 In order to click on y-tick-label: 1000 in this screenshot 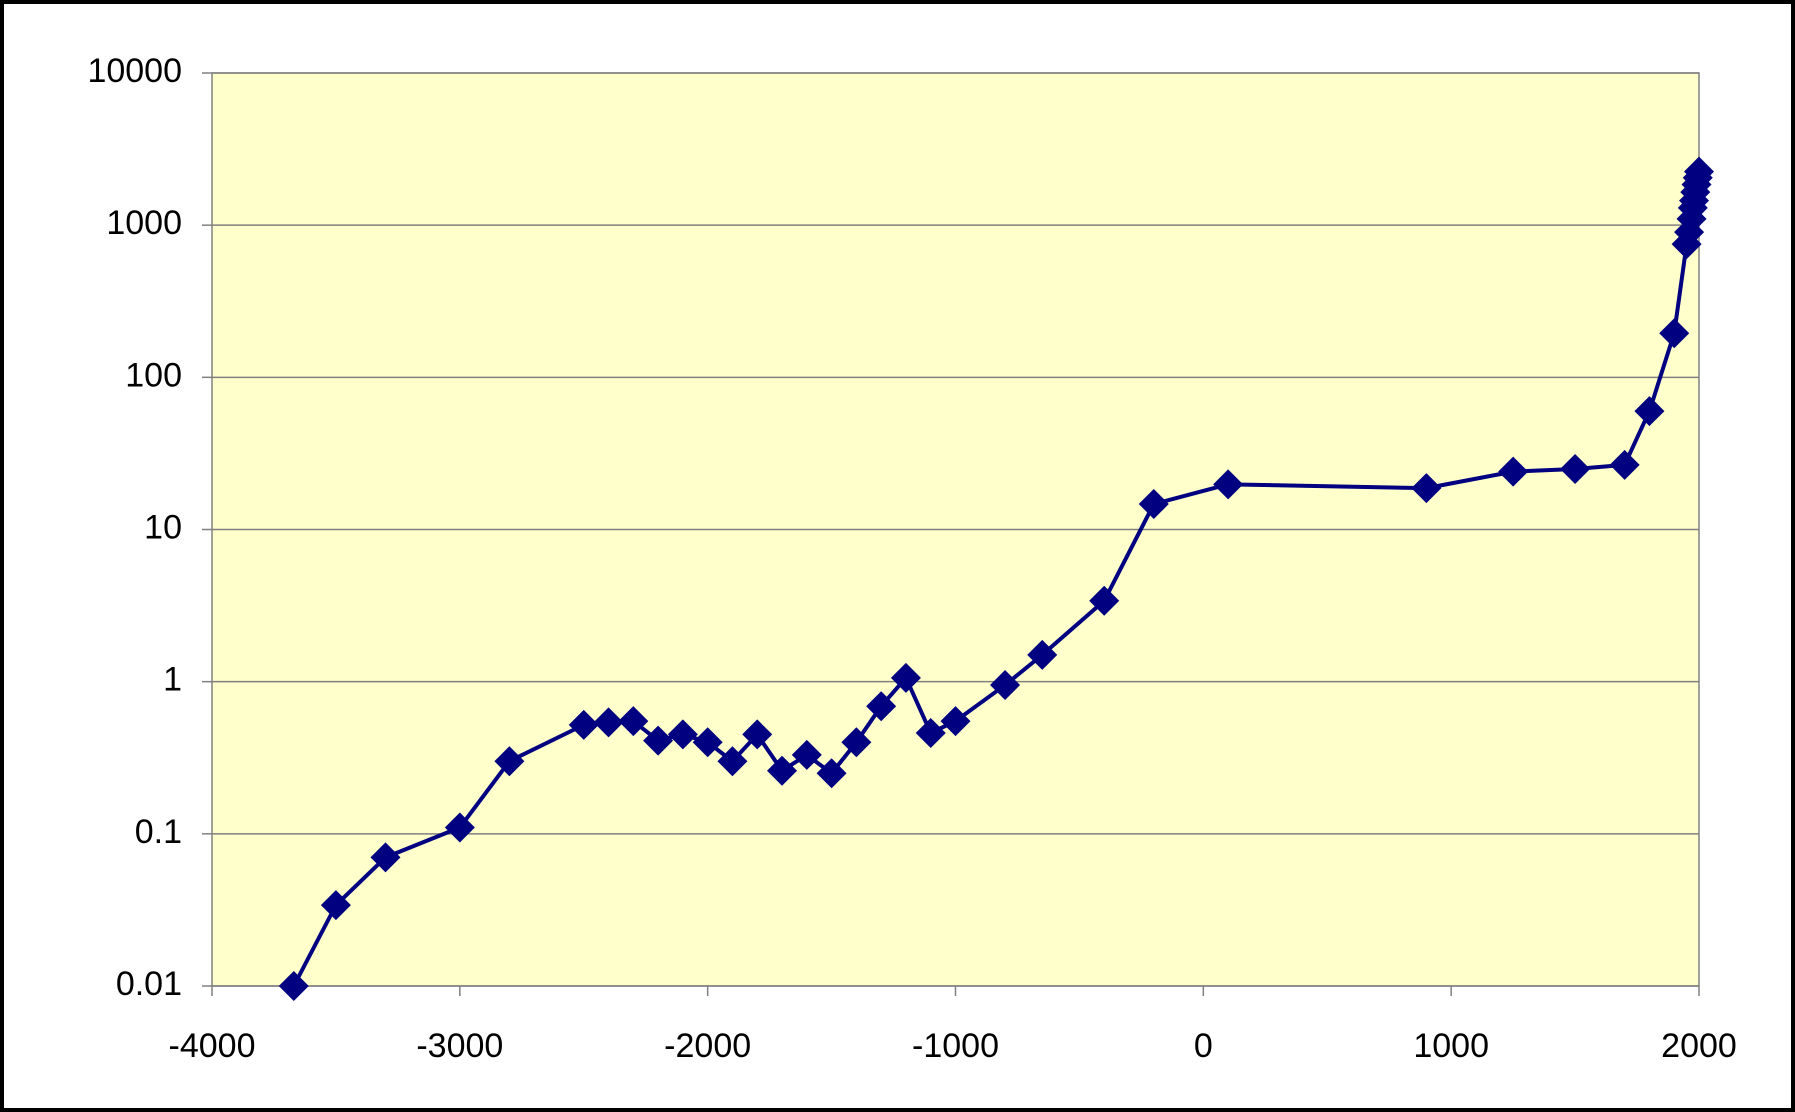, I will do `click(144, 223)`.